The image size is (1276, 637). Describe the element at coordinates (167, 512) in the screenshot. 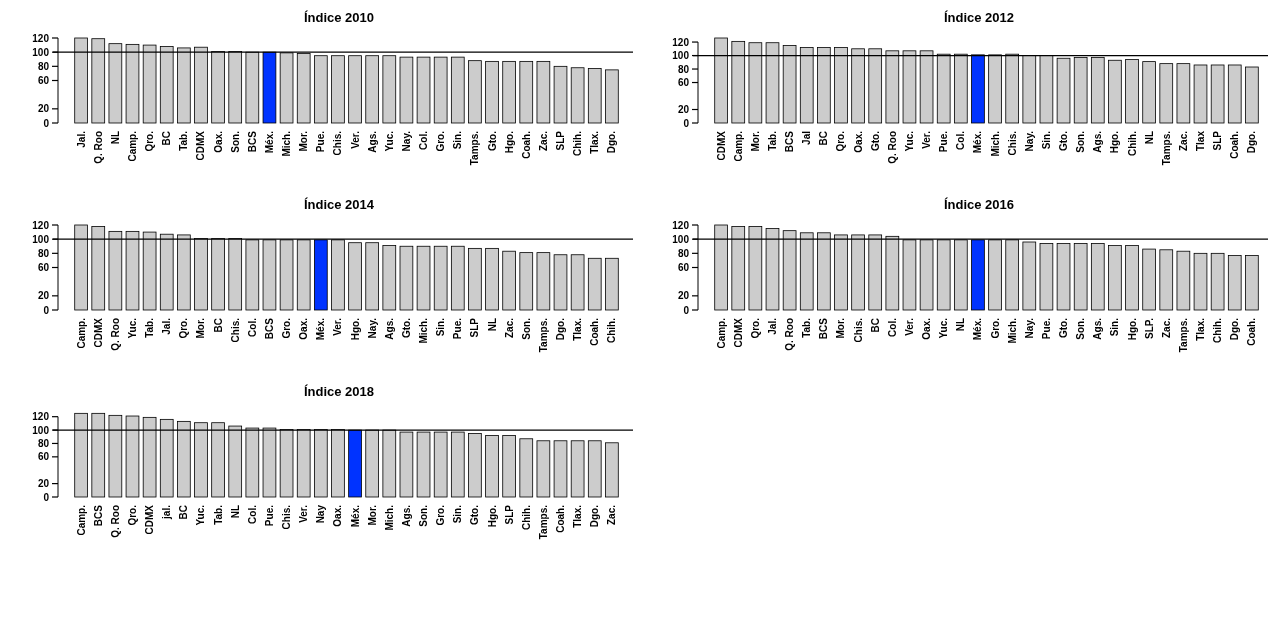

I see `x-tick-label: jal.` at that location.